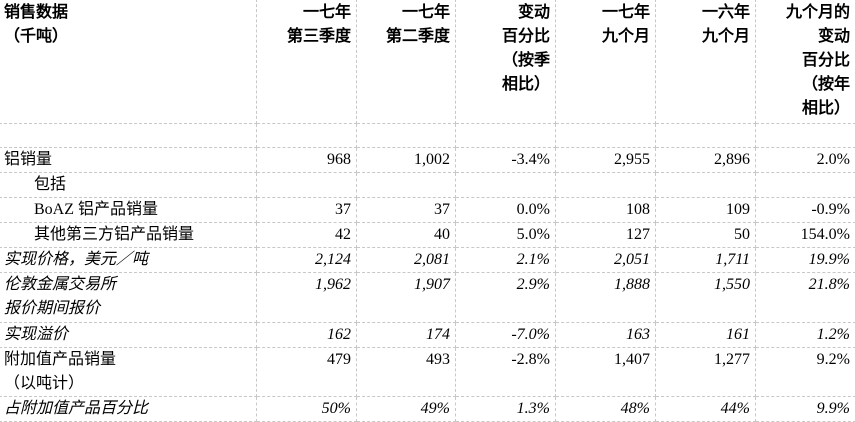 The height and width of the screenshot is (422, 855). Describe the element at coordinates (307, 260) in the screenshot. I see `row-value: 2,124` at that location.